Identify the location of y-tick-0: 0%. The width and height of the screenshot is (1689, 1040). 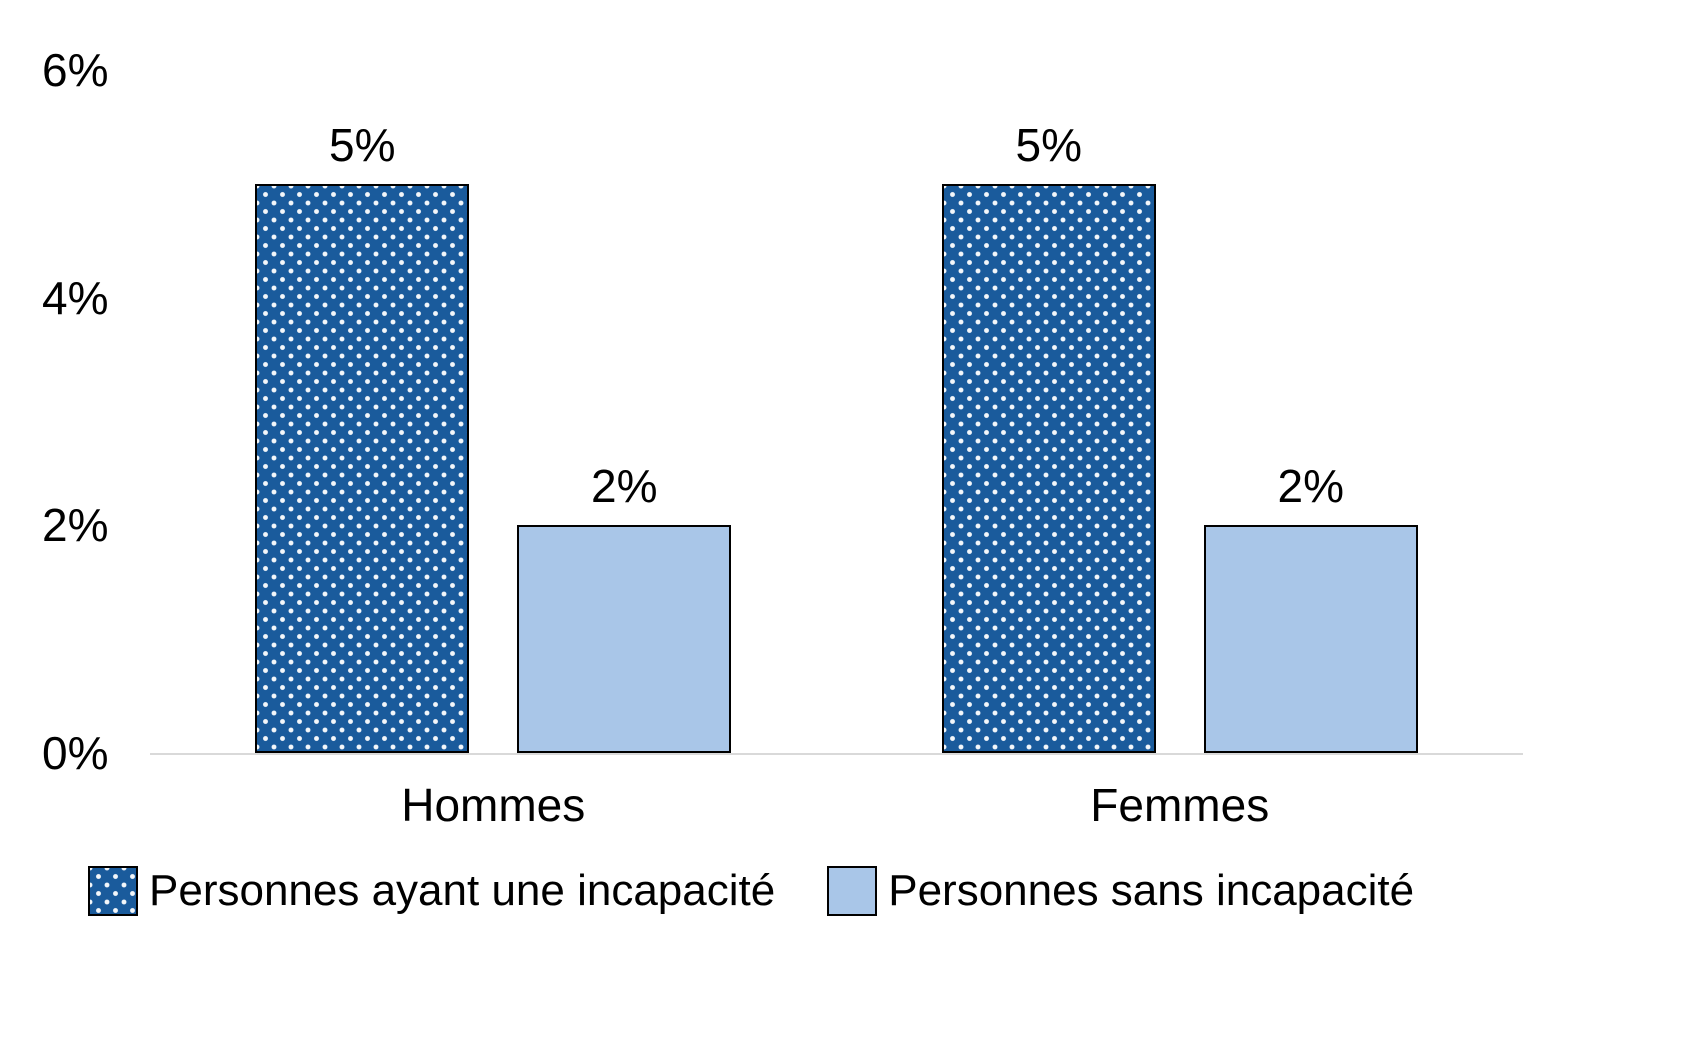
(75, 753).